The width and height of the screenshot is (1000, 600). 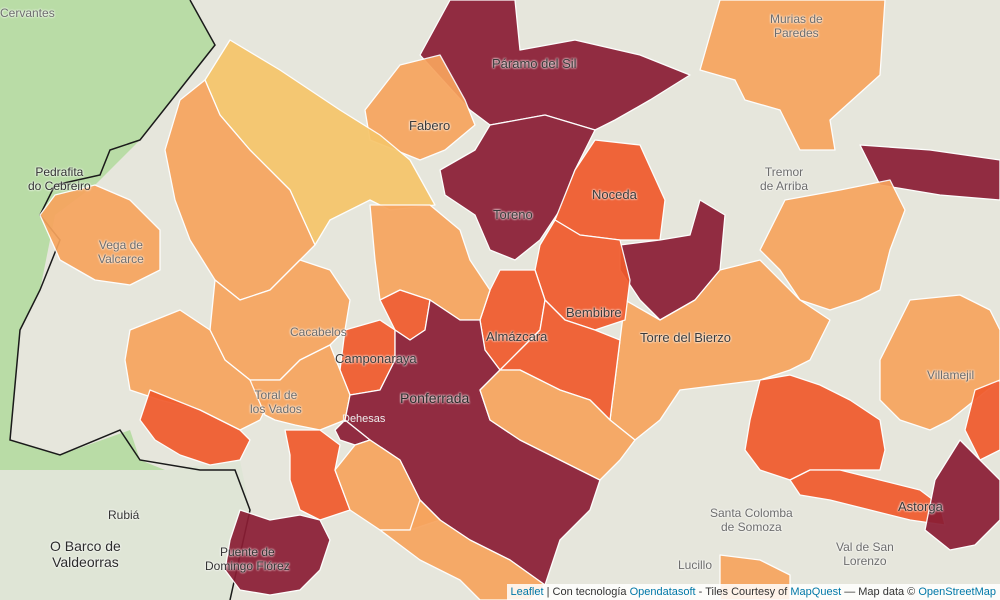 I want to click on attribution-text-1: | Con tecnología, so click(x=586, y=592).